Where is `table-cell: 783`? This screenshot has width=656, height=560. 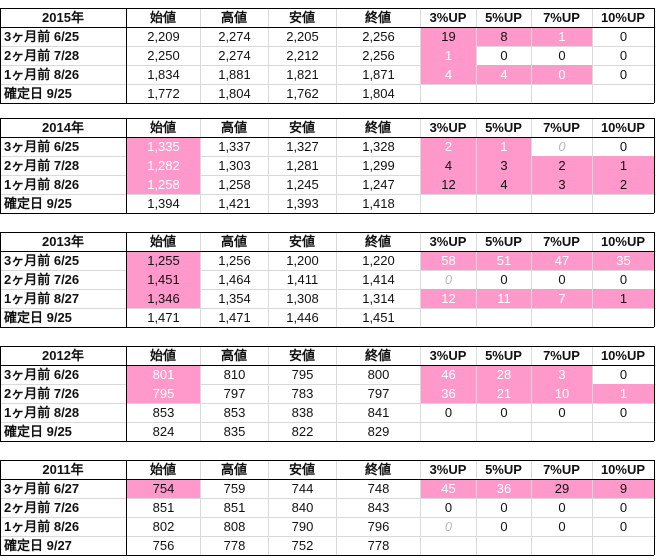 table-cell: 783 is located at coordinates (302, 393).